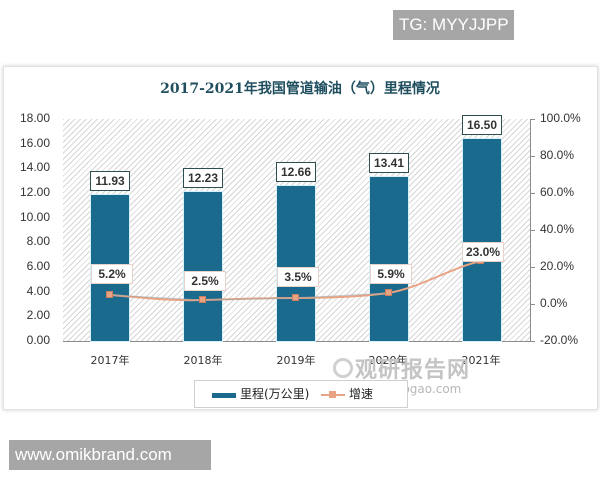 The image size is (600, 480). What do you see at coordinates (34, 192) in the screenshot?
I see `left-tick: 12.00` at bounding box center [34, 192].